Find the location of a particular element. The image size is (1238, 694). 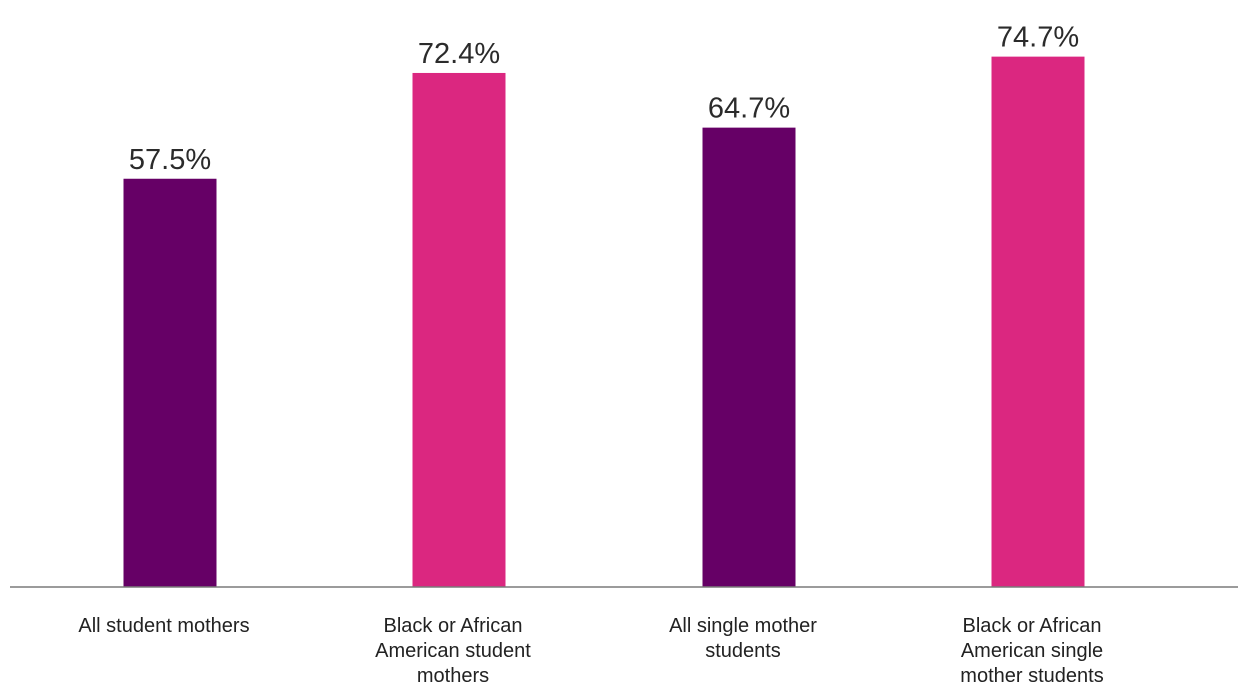

category-label-line: American student is located at coordinates (453, 651).